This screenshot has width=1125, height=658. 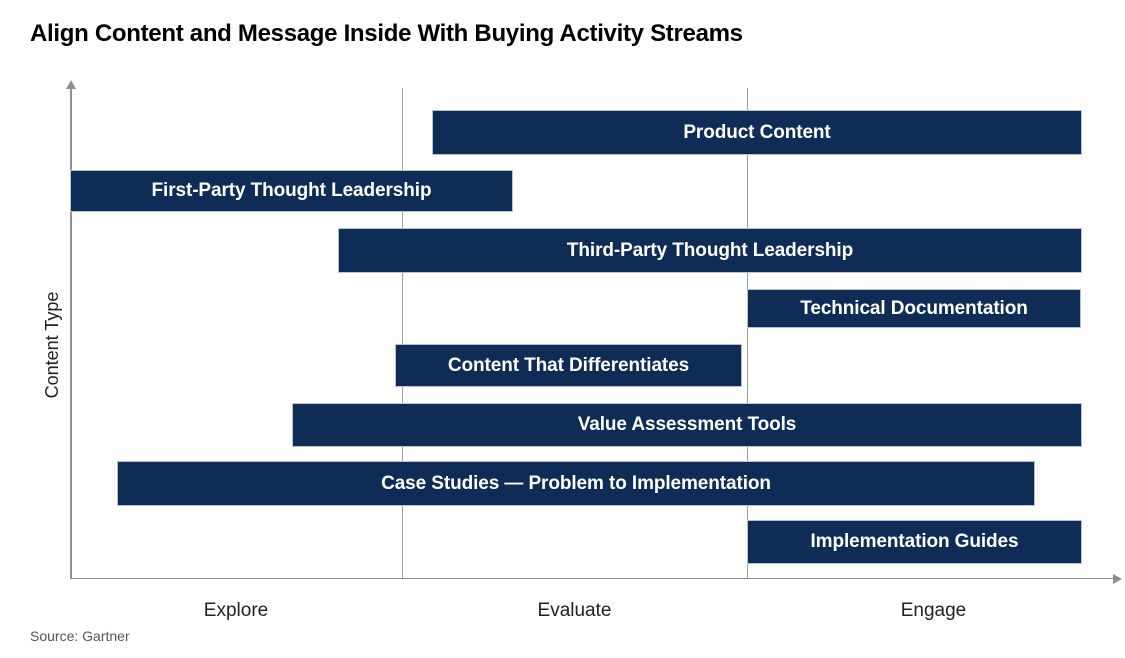 I want to click on bar-label: Technical Documentation, so click(x=914, y=308).